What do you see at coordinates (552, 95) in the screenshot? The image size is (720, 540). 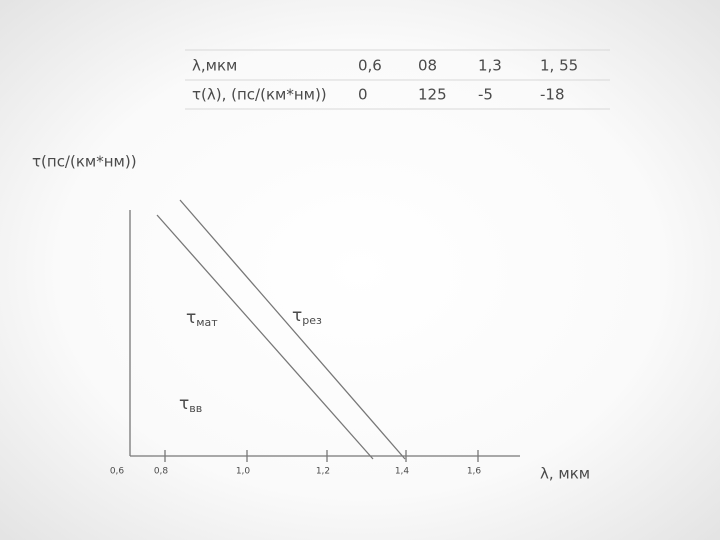 I see `table-cell: -18` at bounding box center [552, 95].